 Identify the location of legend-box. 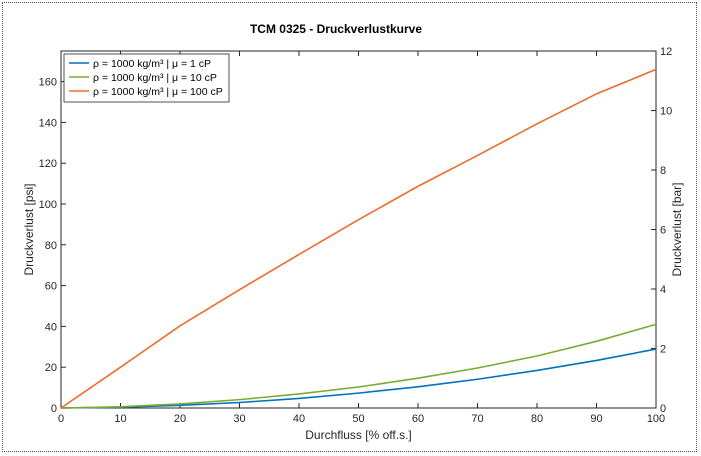
(146, 78).